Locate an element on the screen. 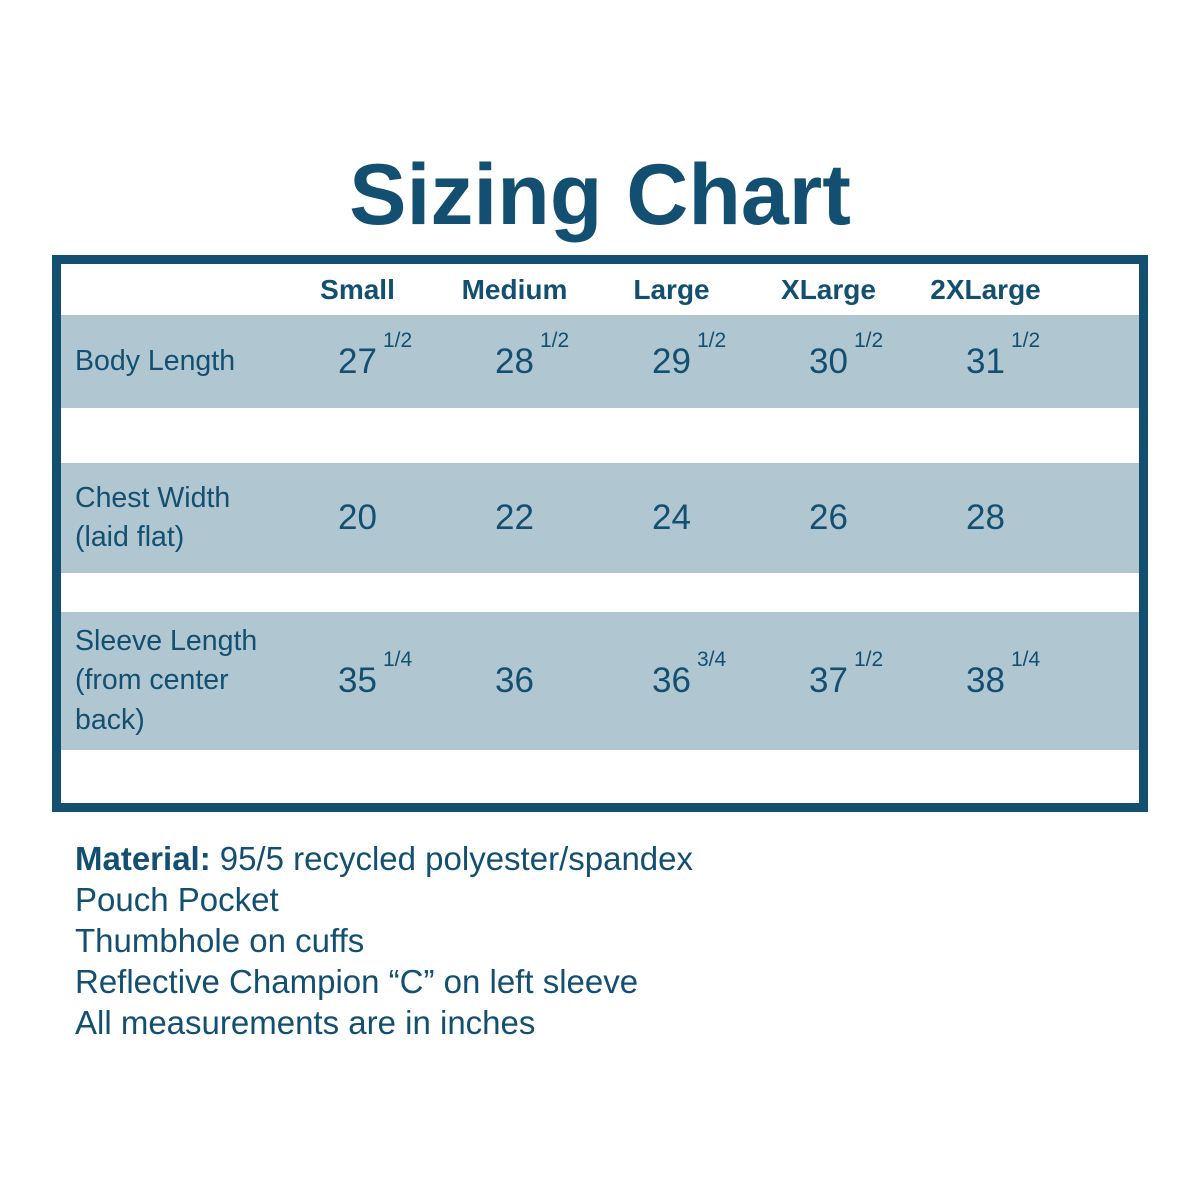  page-title: Sizing Chart is located at coordinates (600, 195).